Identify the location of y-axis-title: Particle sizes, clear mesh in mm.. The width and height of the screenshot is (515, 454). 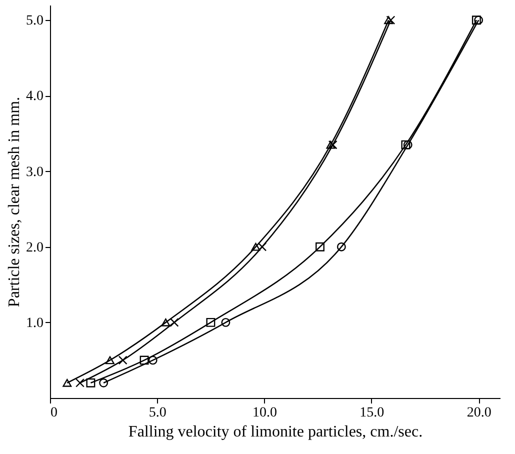
(14, 202).